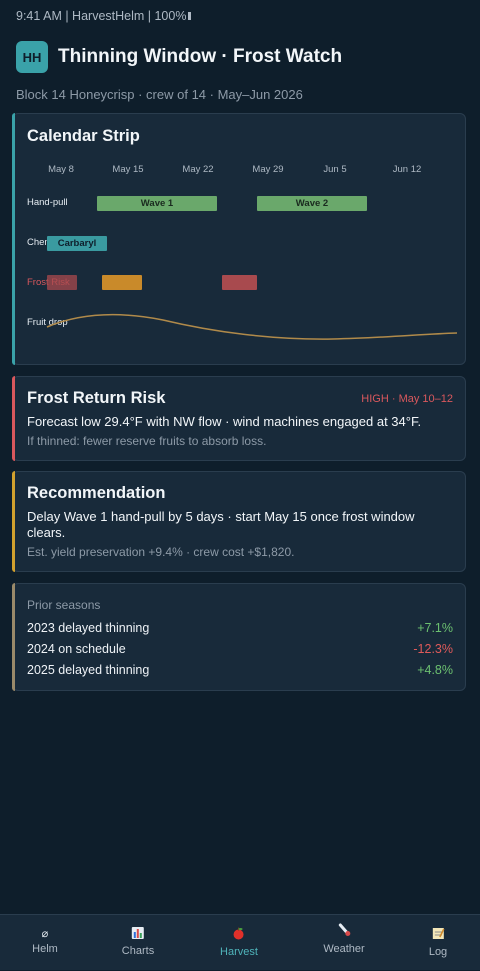 The height and width of the screenshot is (971, 480). Describe the element at coordinates (83, 136) in the screenshot. I see `calendar-strip-title: Calendar Strip` at that location.